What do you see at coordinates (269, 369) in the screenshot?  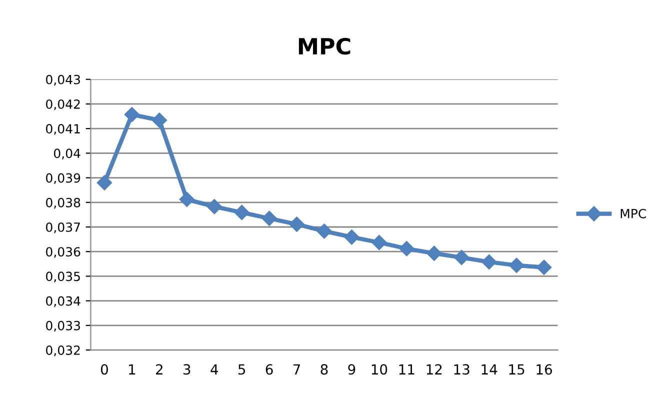 I see `x-tick-label: 6` at bounding box center [269, 369].